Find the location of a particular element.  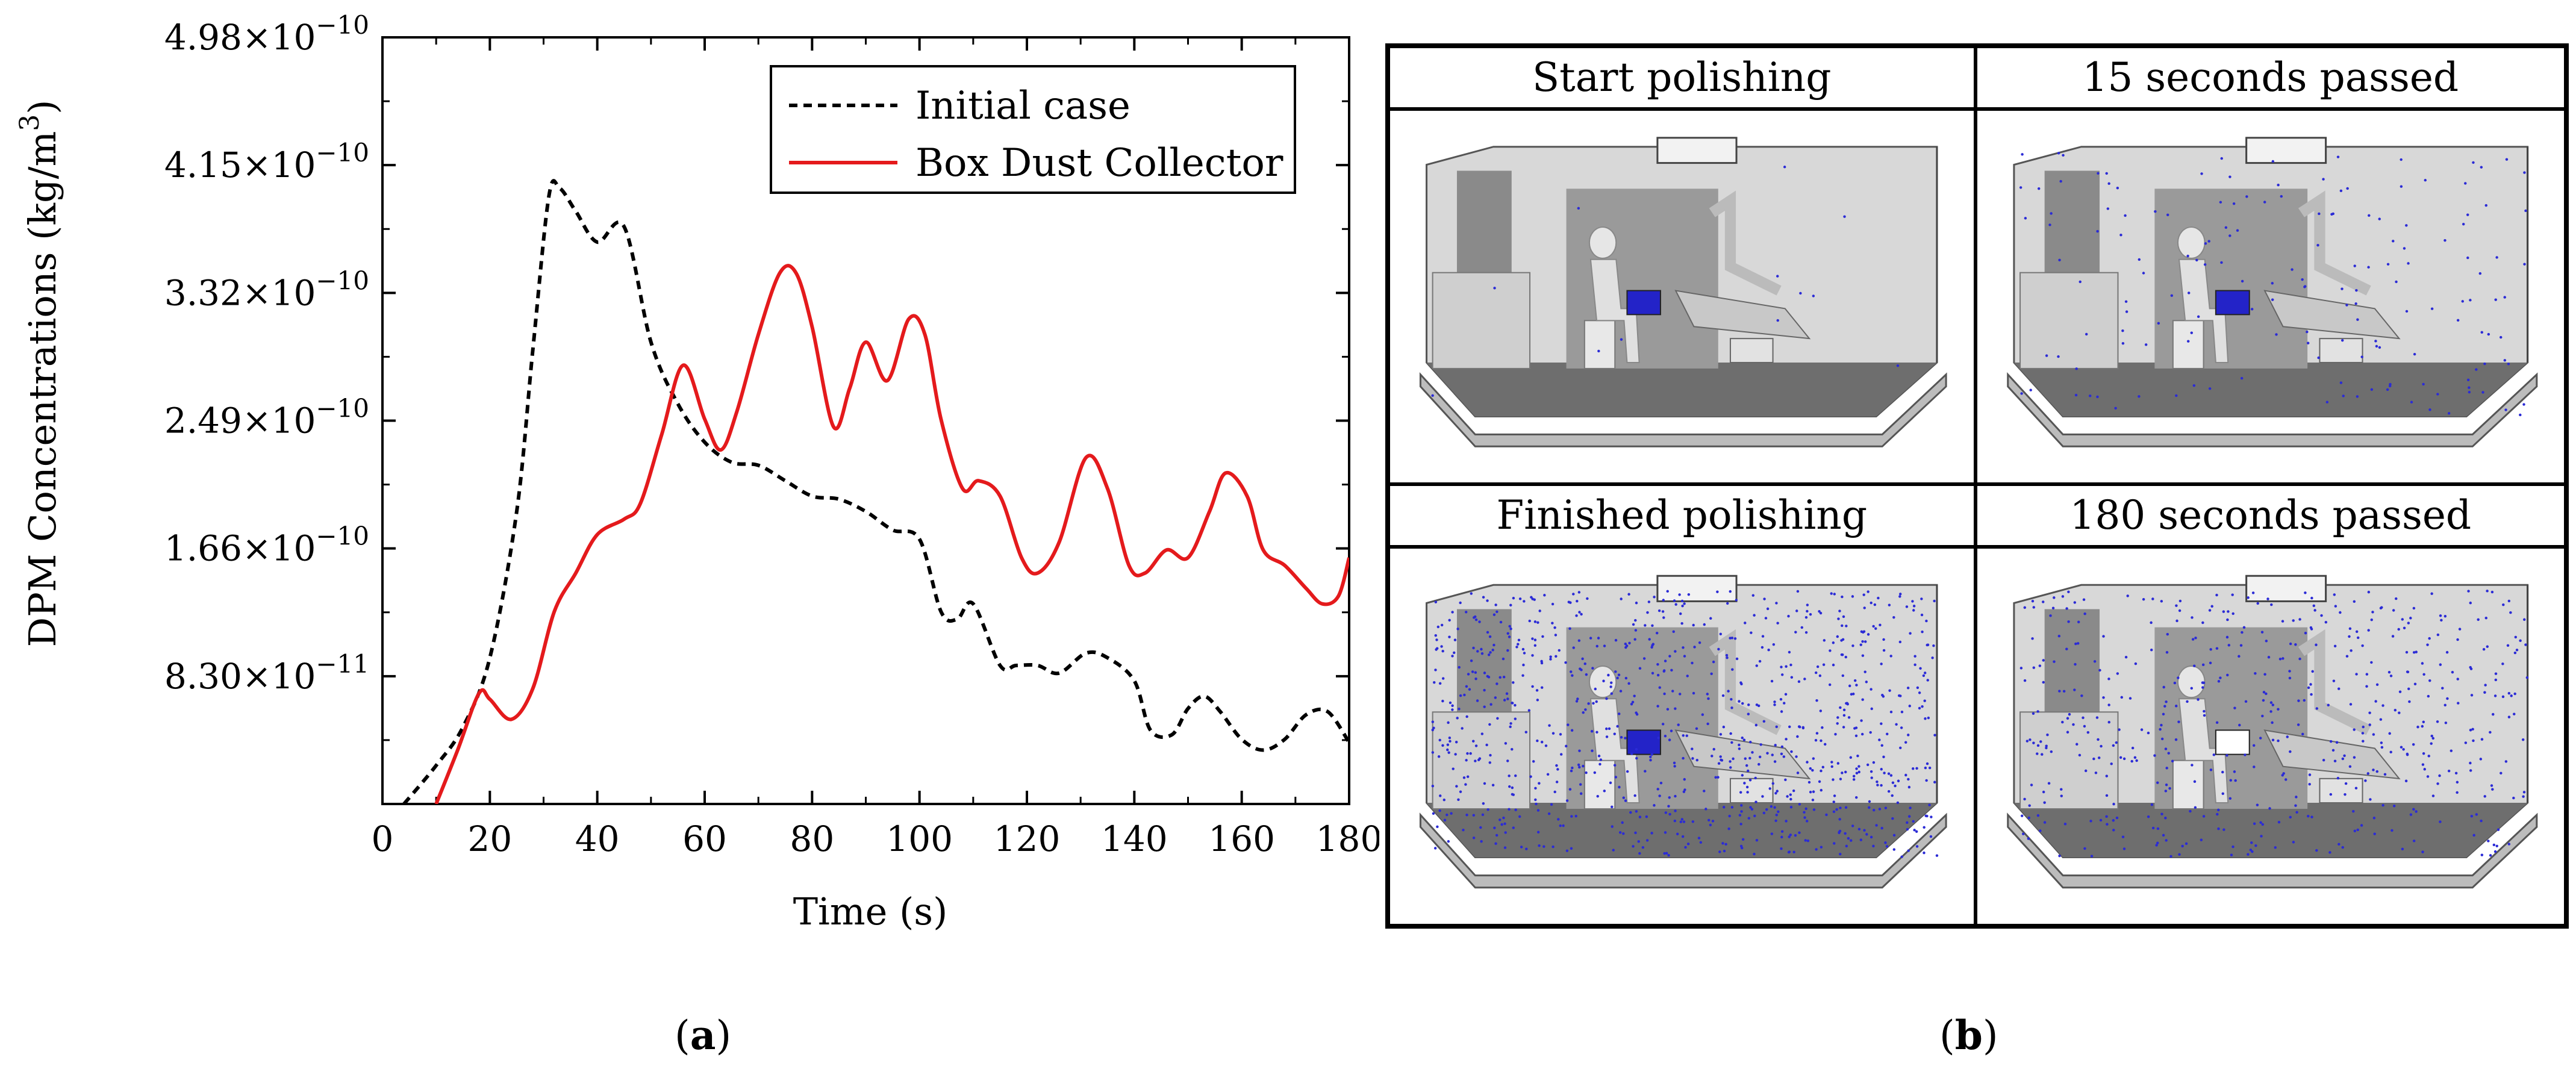

room-simulation-image is located at coordinates (1682, 296).